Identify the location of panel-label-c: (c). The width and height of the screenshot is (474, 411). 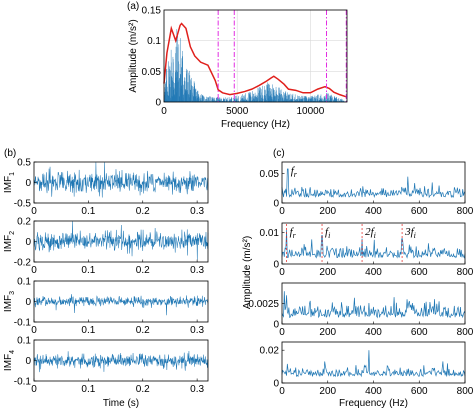
(279, 153).